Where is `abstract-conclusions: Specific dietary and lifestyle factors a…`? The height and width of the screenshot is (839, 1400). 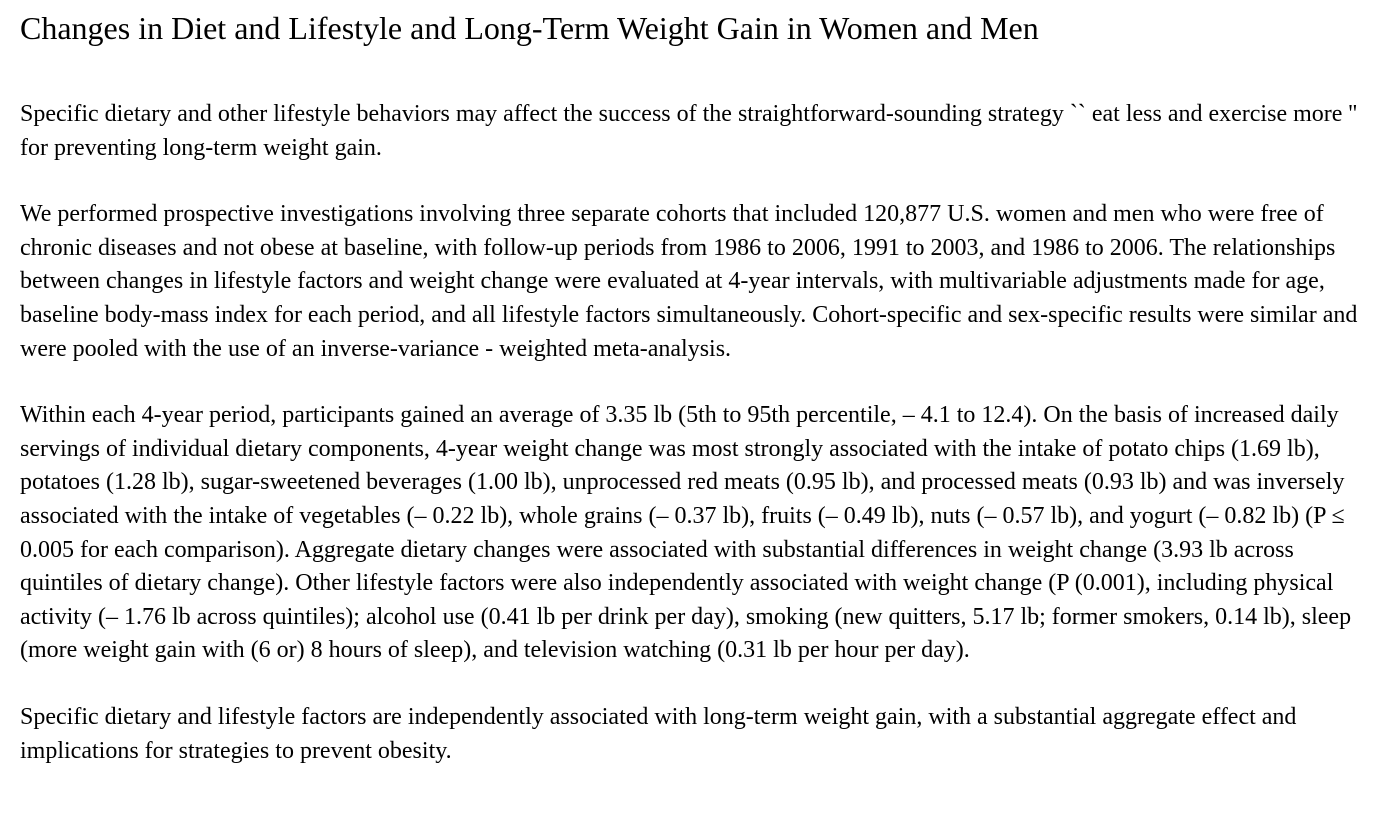 abstract-conclusions: Specific dietary and lifestyle factors a… is located at coordinates (658, 733).